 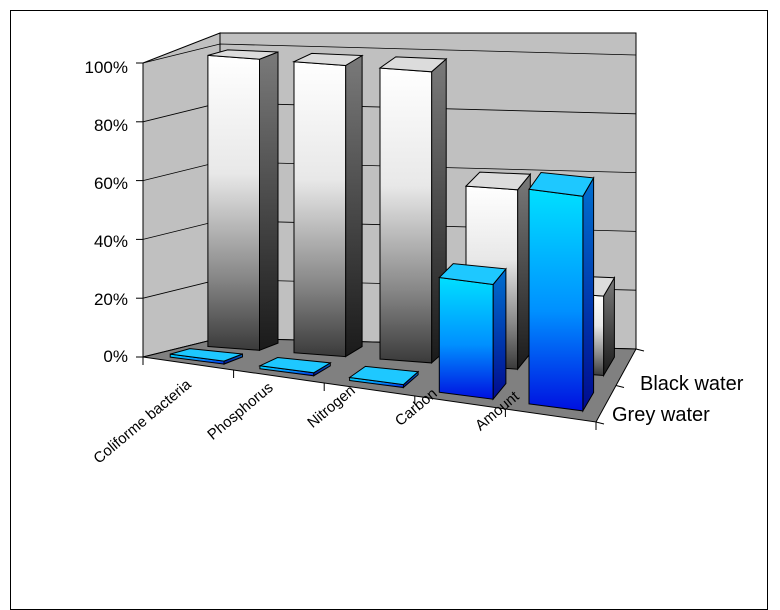 What do you see at coordinates (661, 415) in the screenshot?
I see `series-label-grey-water: Grey water` at bounding box center [661, 415].